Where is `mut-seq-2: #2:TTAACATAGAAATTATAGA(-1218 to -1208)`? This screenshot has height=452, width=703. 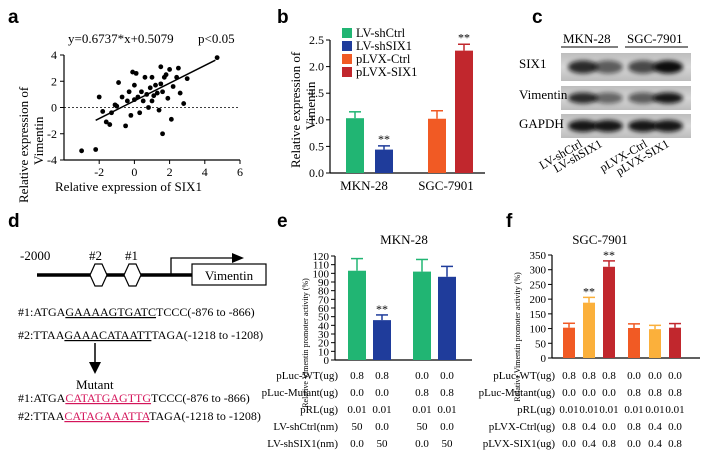
mut-seq-2: #2:TTAACATAGAAATTATAGA(-1218 to -1208) is located at coordinates (139, 416).